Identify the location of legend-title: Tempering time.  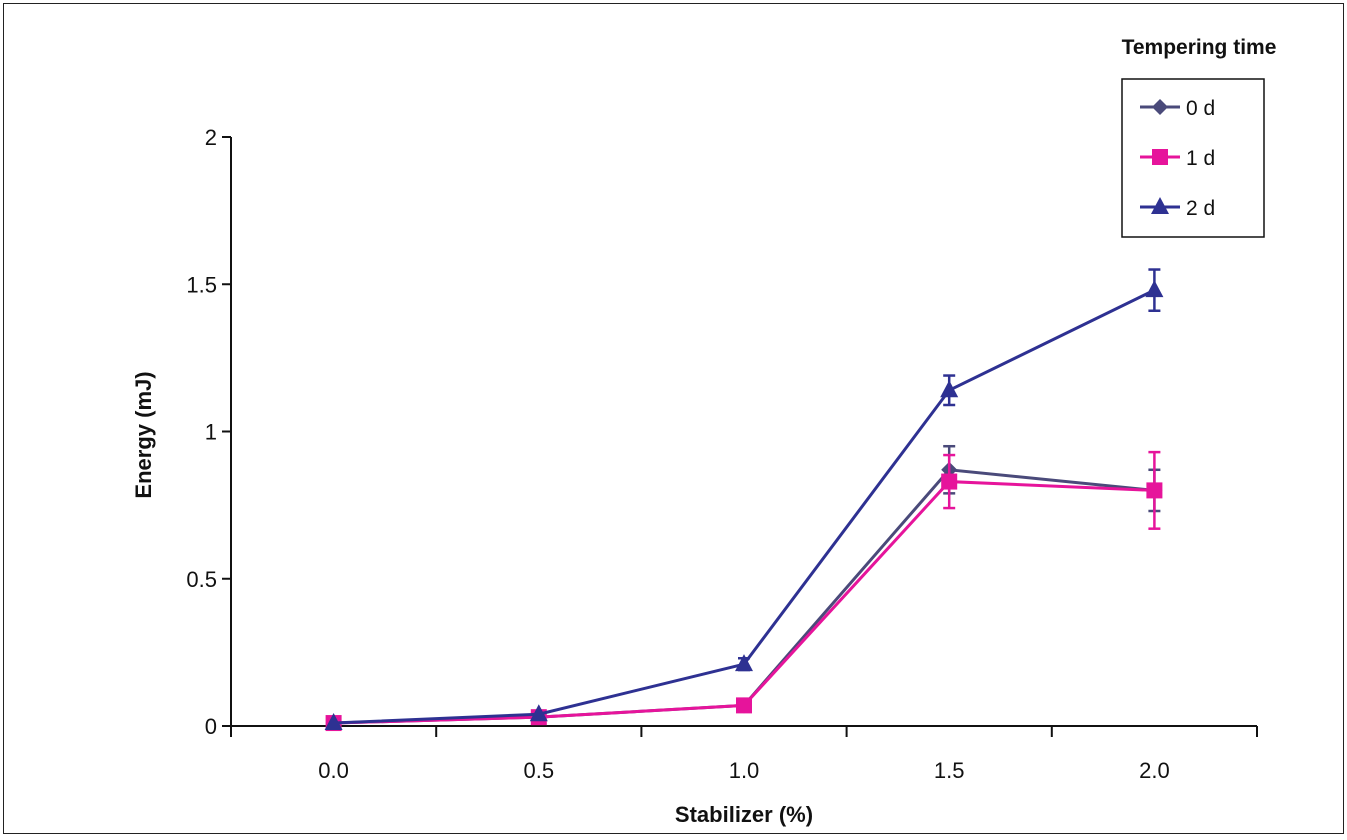
(1199, 47).